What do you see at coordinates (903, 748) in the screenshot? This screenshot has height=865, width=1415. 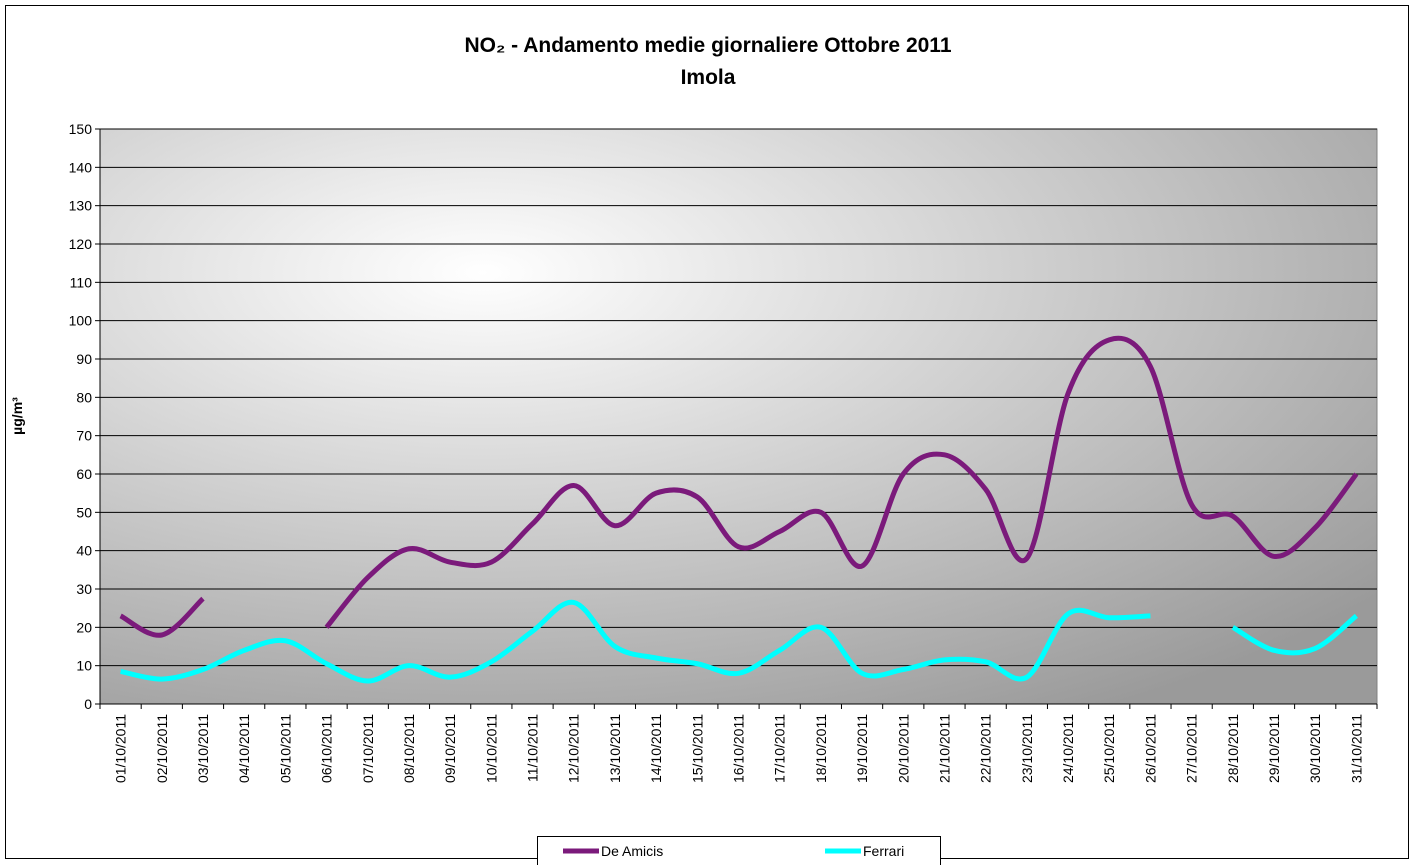 I see `x-tick-label: 20/10/2011` at bounding box center [903, 748].